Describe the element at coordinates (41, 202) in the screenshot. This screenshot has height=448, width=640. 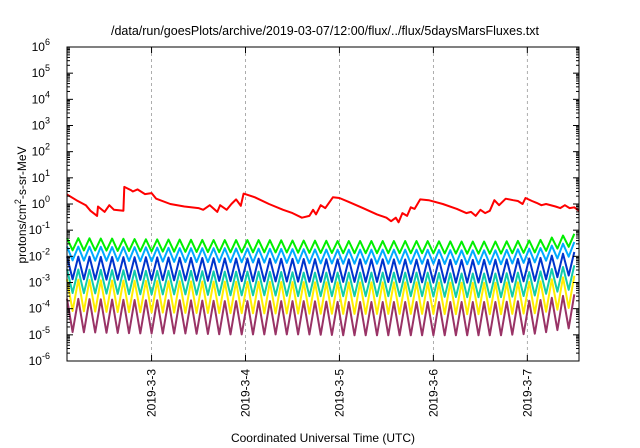
I see `y-tick-label: 10⁰` at that location.